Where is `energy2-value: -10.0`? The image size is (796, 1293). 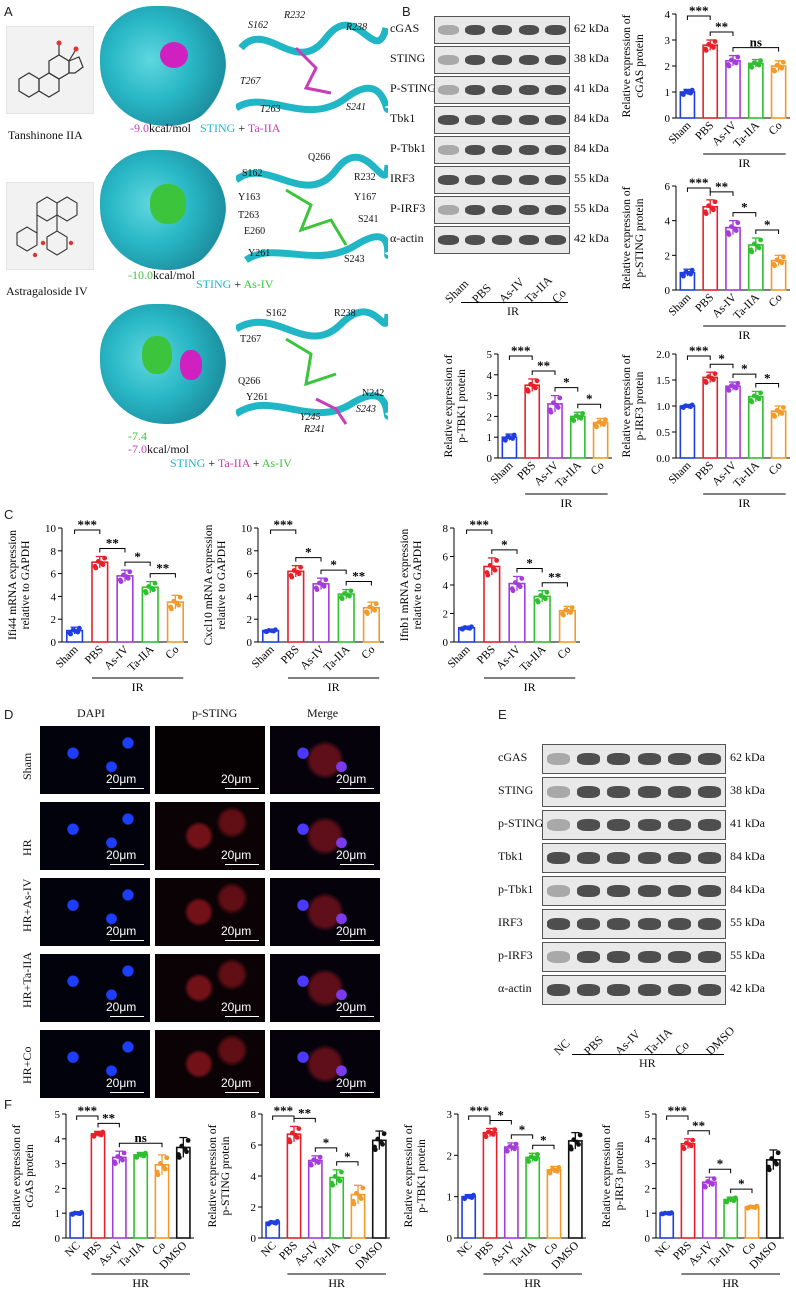
energy2-value: -10.0 is located at coordinates (140, 275).